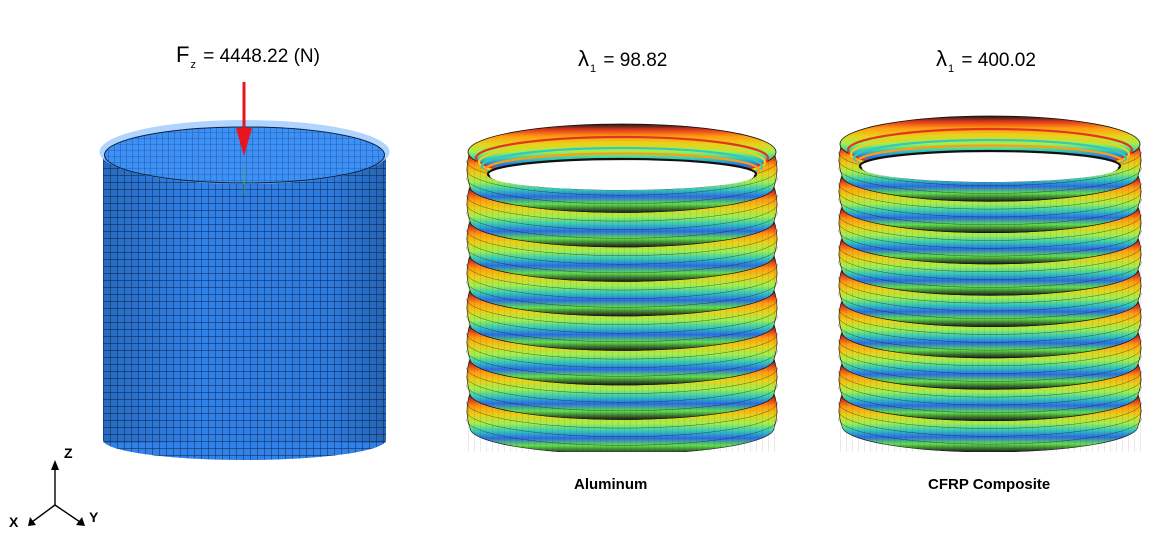 This screenshot has height=558, width=1161. I want to click on x-axis-arrow-icon, so click(32, 521).